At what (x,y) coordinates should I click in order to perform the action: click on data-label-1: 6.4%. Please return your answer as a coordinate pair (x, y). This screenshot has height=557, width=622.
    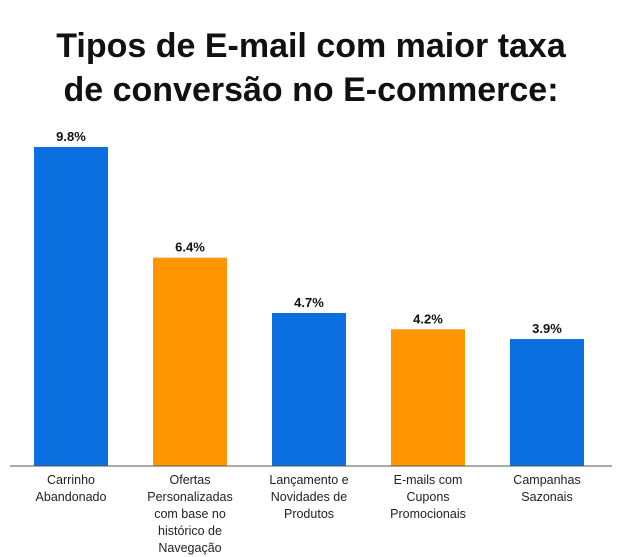
    Looking at the image, I should click on (190, 247).